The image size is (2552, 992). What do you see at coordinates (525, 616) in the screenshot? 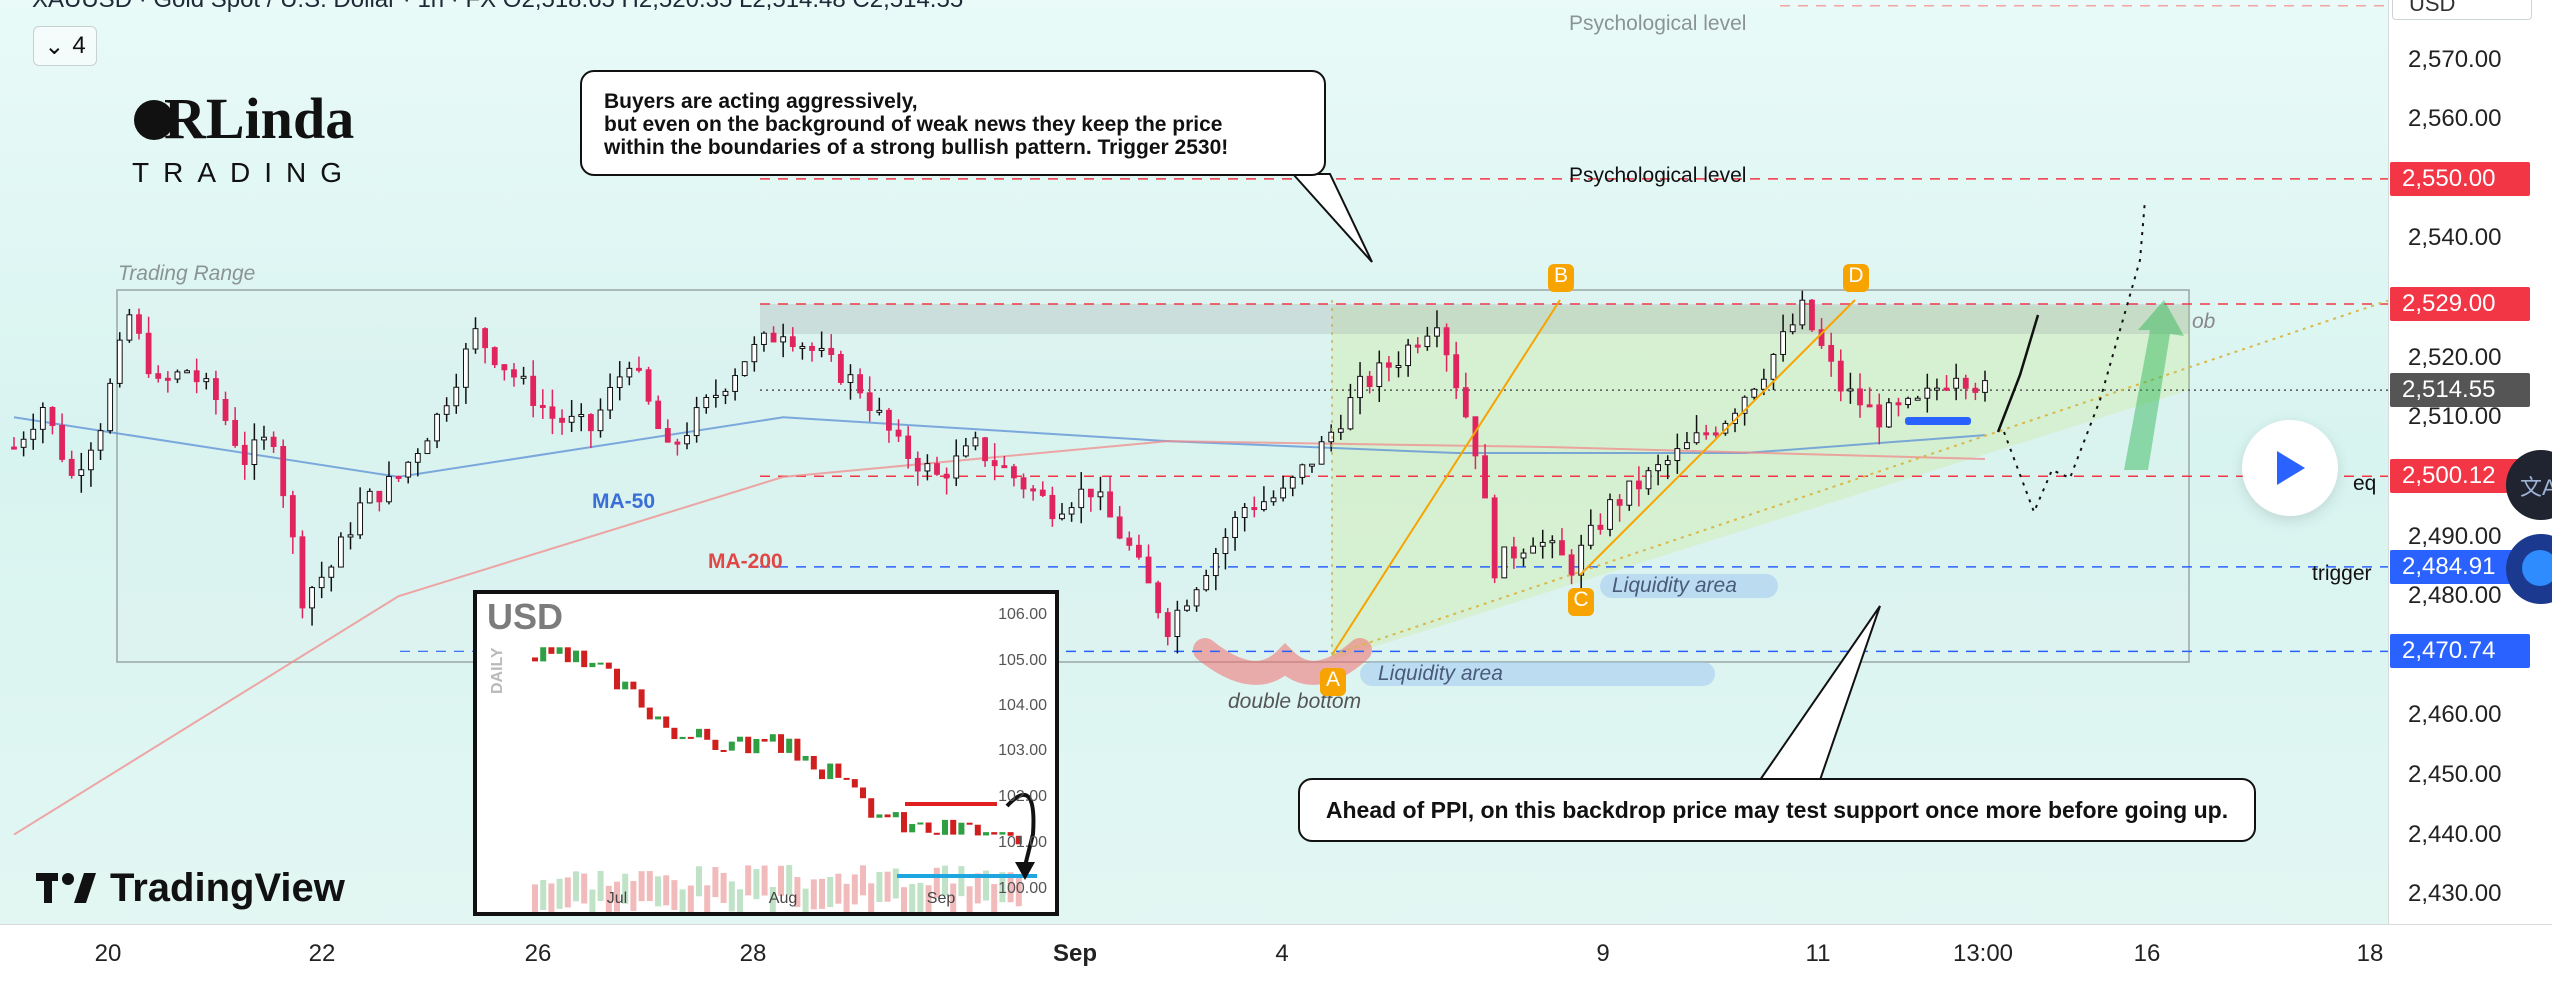
I see `inset-title: USD` at bounding box center [525, 616].